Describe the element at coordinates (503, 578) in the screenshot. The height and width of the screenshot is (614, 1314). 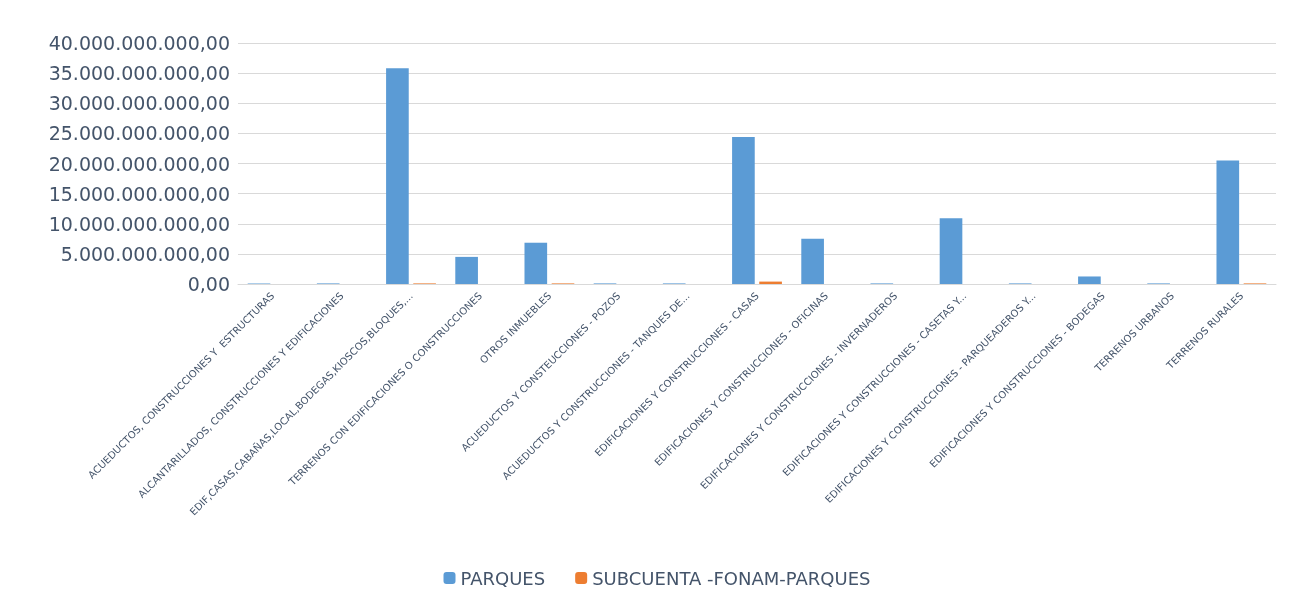
I see `legend-label: PARQUES` at that location.